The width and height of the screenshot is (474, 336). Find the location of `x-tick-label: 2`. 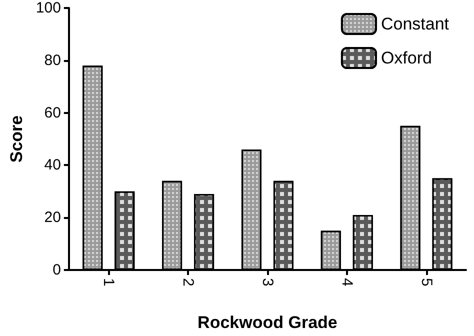

x-tick-label: 2 is located at coordinates (188, 282).